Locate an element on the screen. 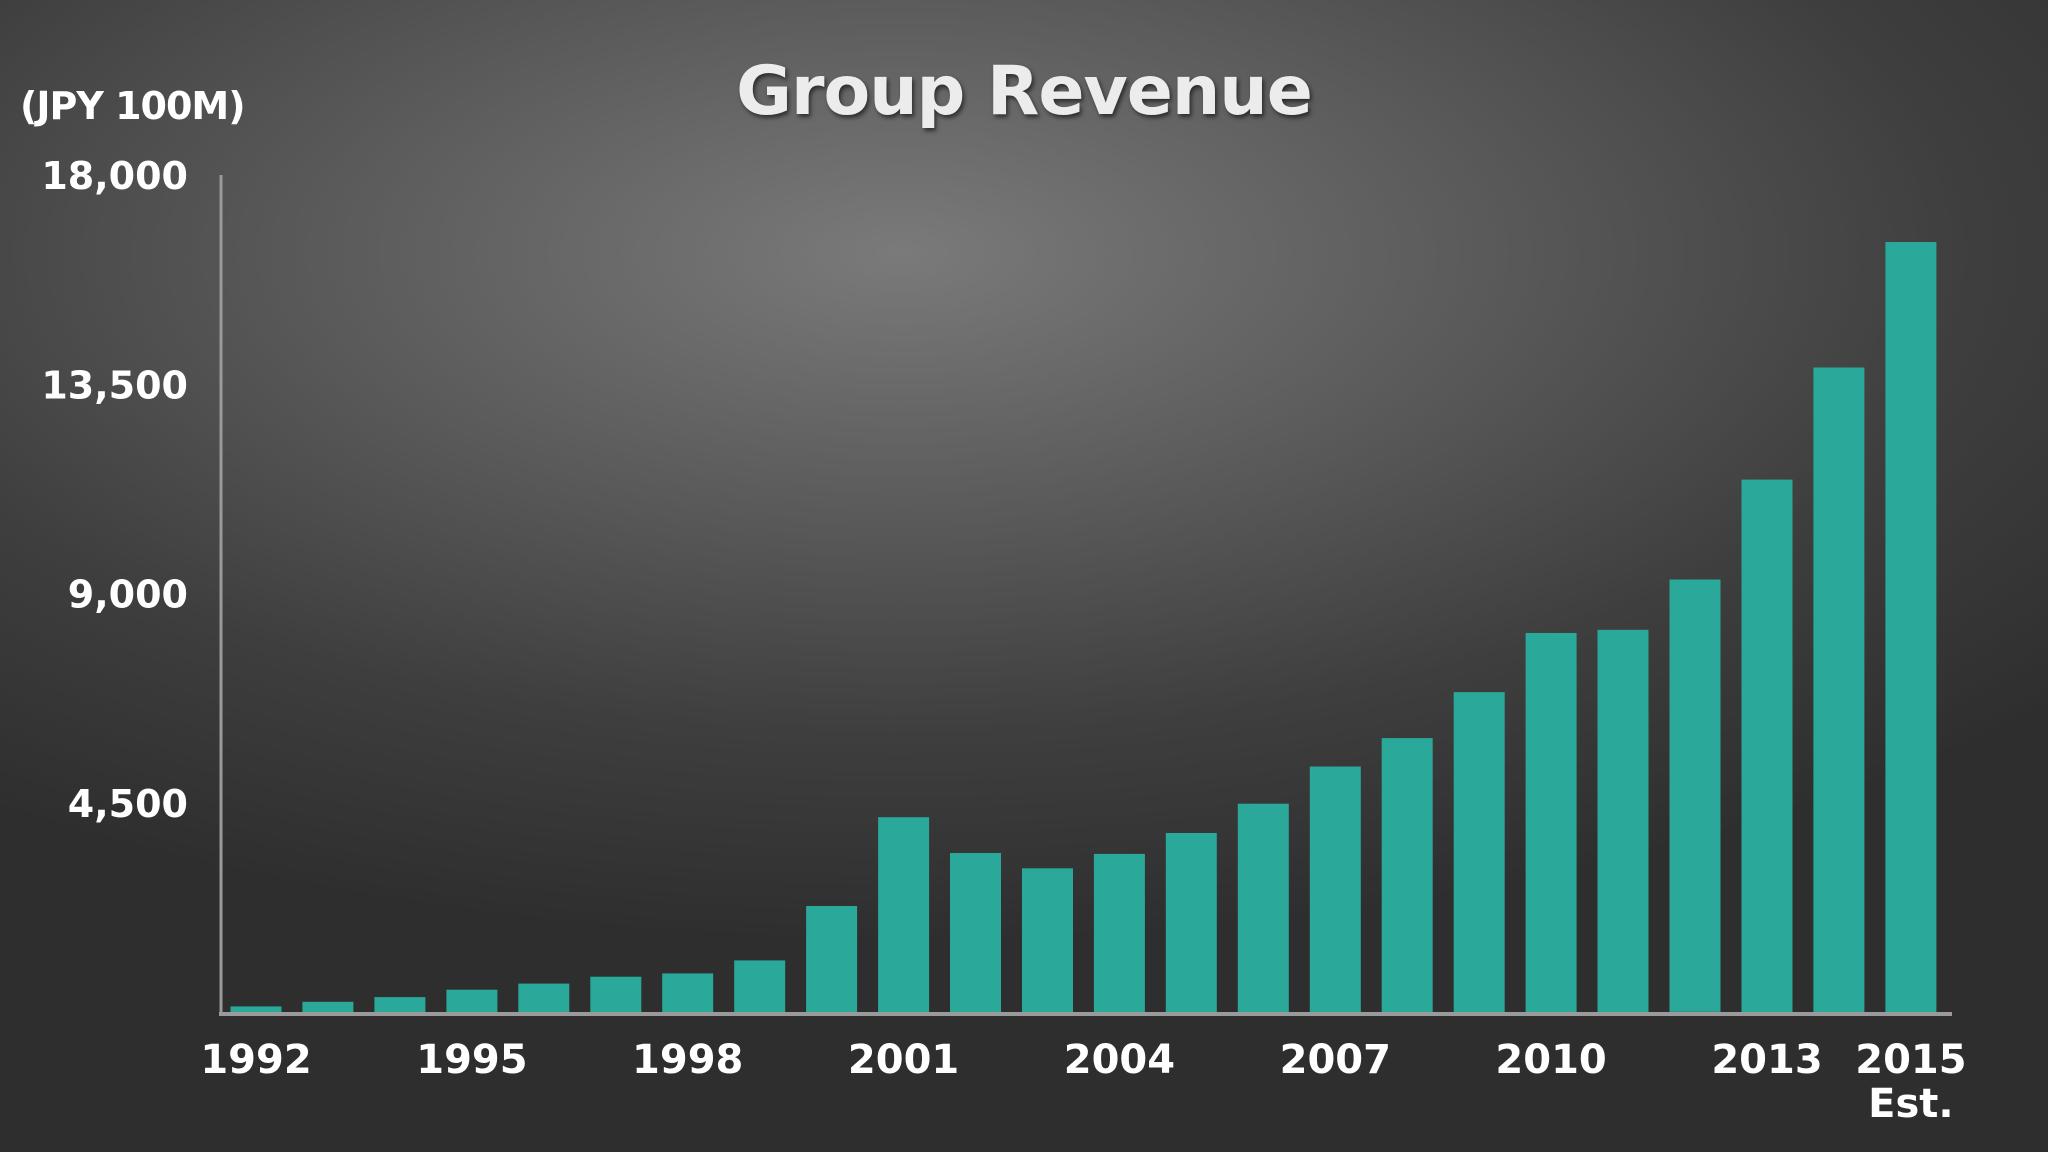 Image resolution: width=2048 pixels, height=1152 pixels. bar-2009 is located at coordinates (1479, 852).